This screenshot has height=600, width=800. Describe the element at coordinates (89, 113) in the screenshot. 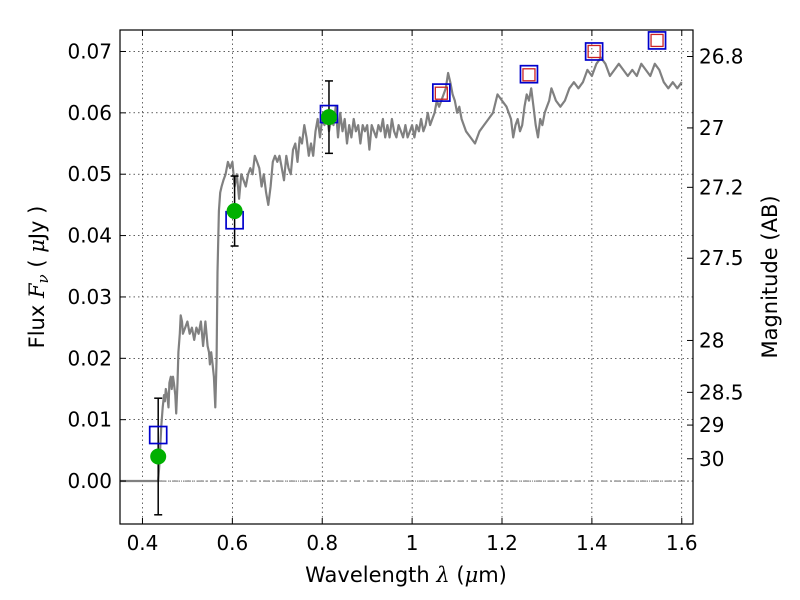

I see `y-tick-label: 0.06` at that location.